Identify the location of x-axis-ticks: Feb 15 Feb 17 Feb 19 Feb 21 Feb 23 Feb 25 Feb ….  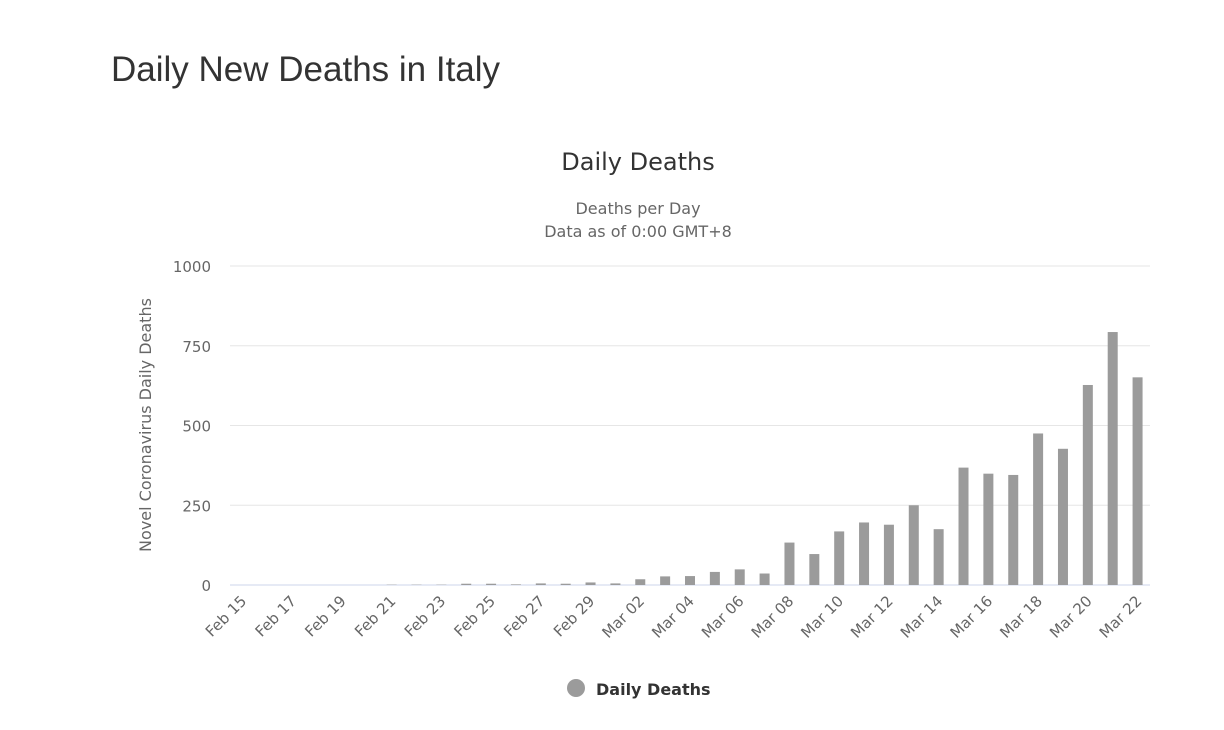
(674, 617).